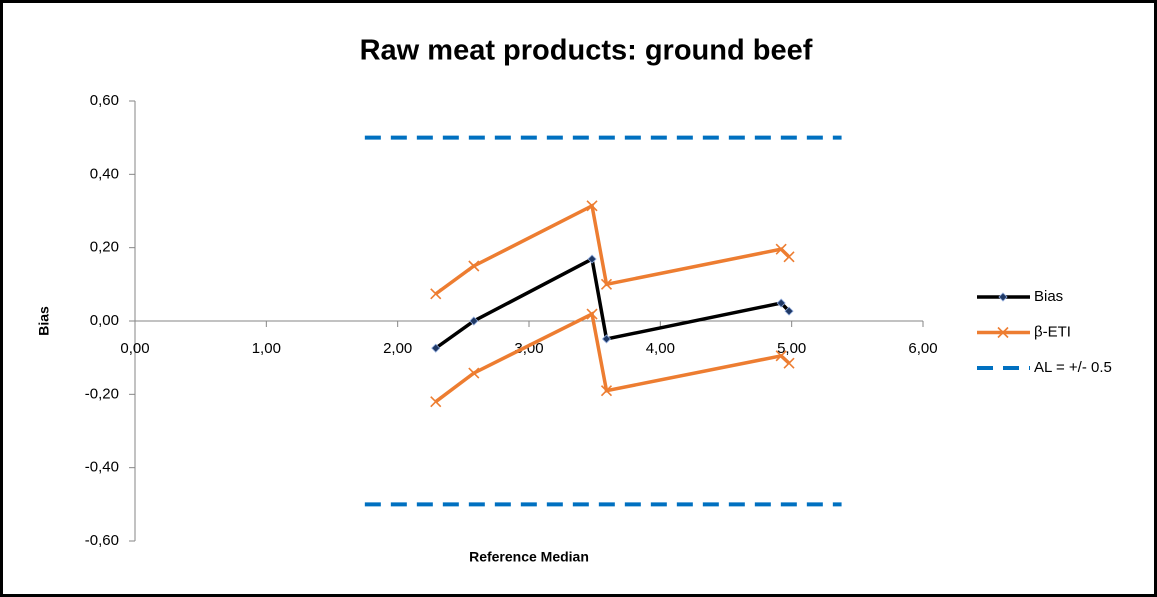 The height and width of the screenshot is (597, 1157). What do you see at coordinates (102, 467) in the screenshot?
I see `y-tick-label: -0,40` at bounding box center [102, 467].